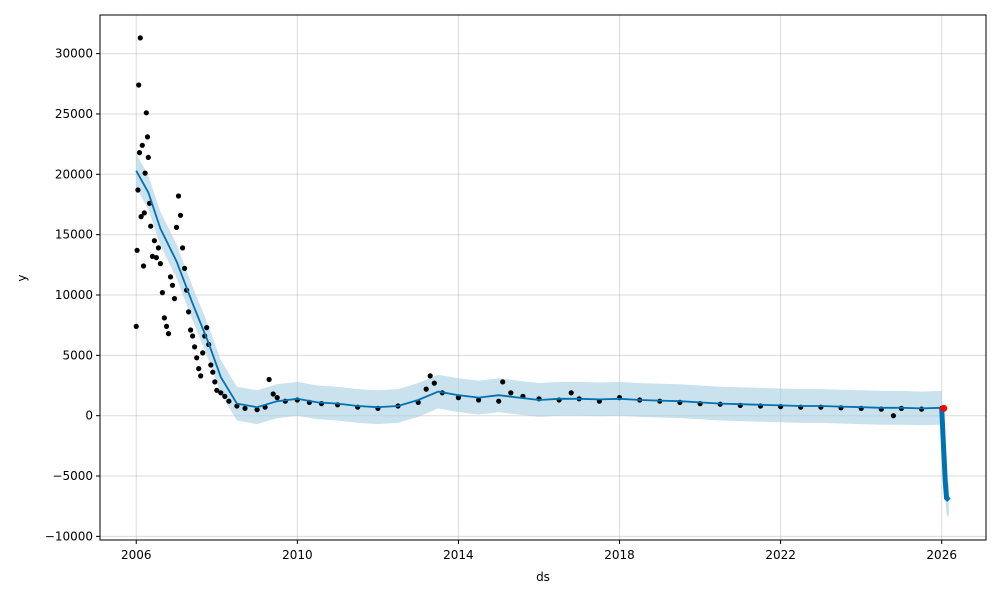 The width and height of the screenshot is (1000, 600). I want to click on y-tick-label: 25000, so click(74, 114).